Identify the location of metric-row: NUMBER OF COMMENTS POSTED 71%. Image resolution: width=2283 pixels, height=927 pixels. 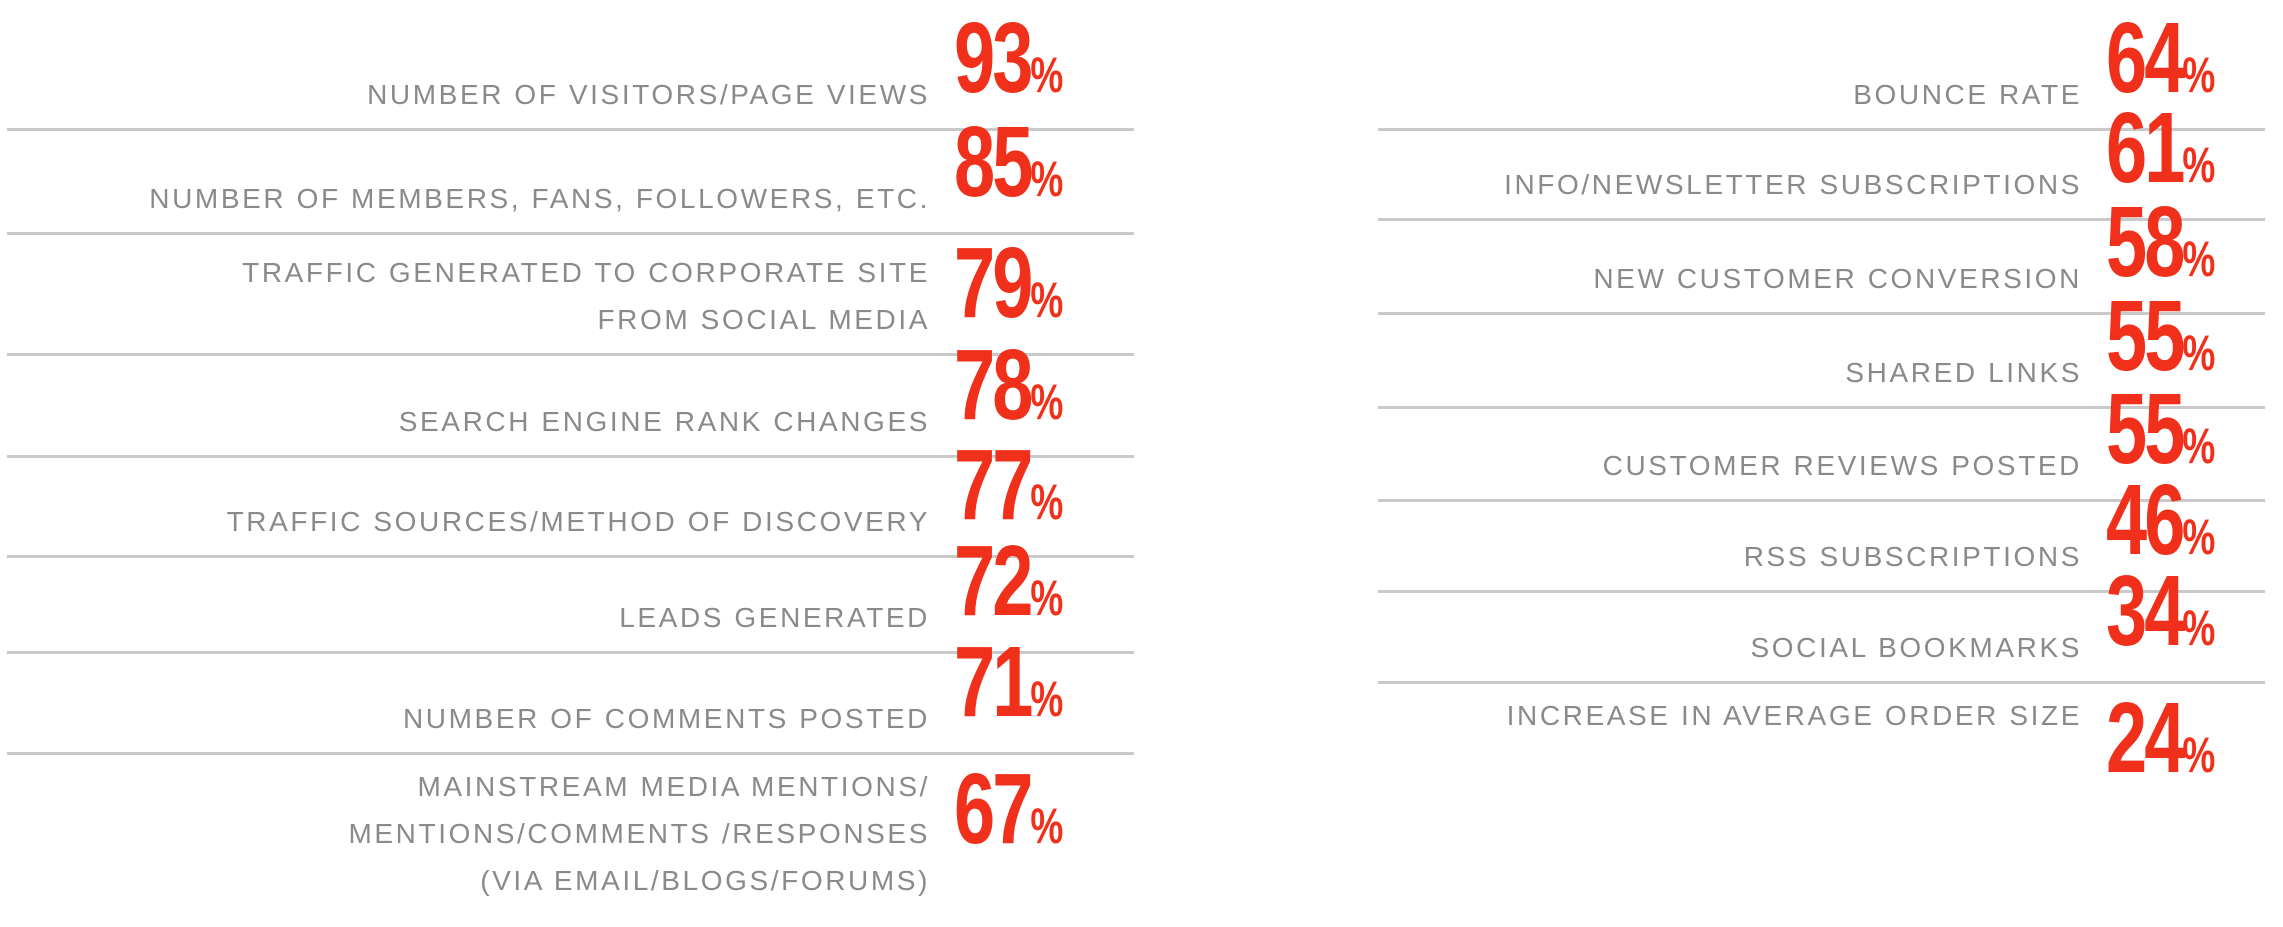
(570, 693).